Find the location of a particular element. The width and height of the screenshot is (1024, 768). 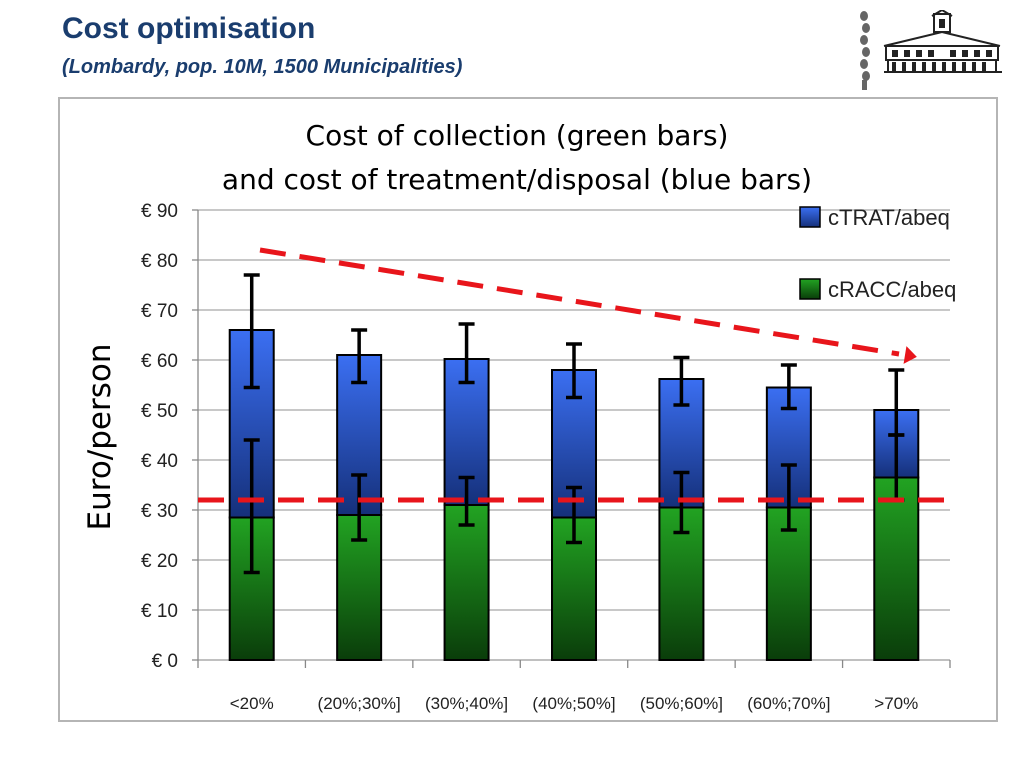

y-tick-label: € 90 is located at coordinates (159, 211).